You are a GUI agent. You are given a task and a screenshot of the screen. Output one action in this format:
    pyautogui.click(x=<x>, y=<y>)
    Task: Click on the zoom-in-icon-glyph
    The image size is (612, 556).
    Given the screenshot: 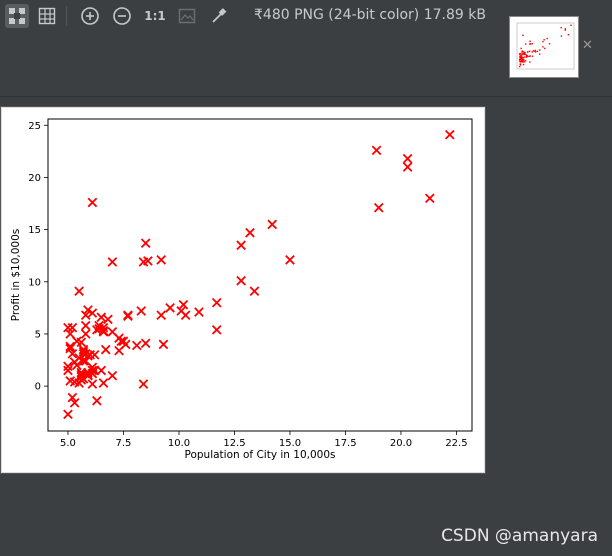 What is the action you would take?
    pyautogui.click(x=90, y=16)
    